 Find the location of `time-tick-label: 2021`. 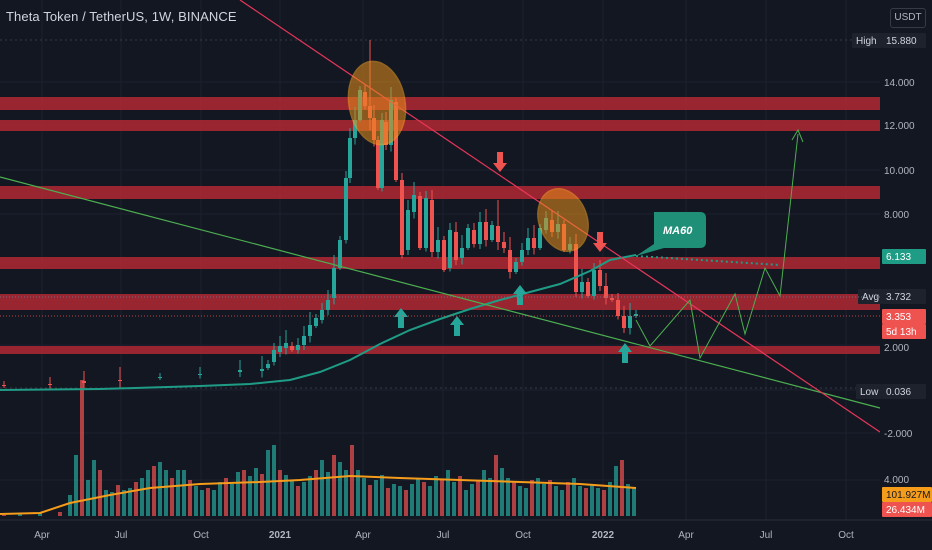

time-tick-label: 2021 is located at coordinates (280, 535).